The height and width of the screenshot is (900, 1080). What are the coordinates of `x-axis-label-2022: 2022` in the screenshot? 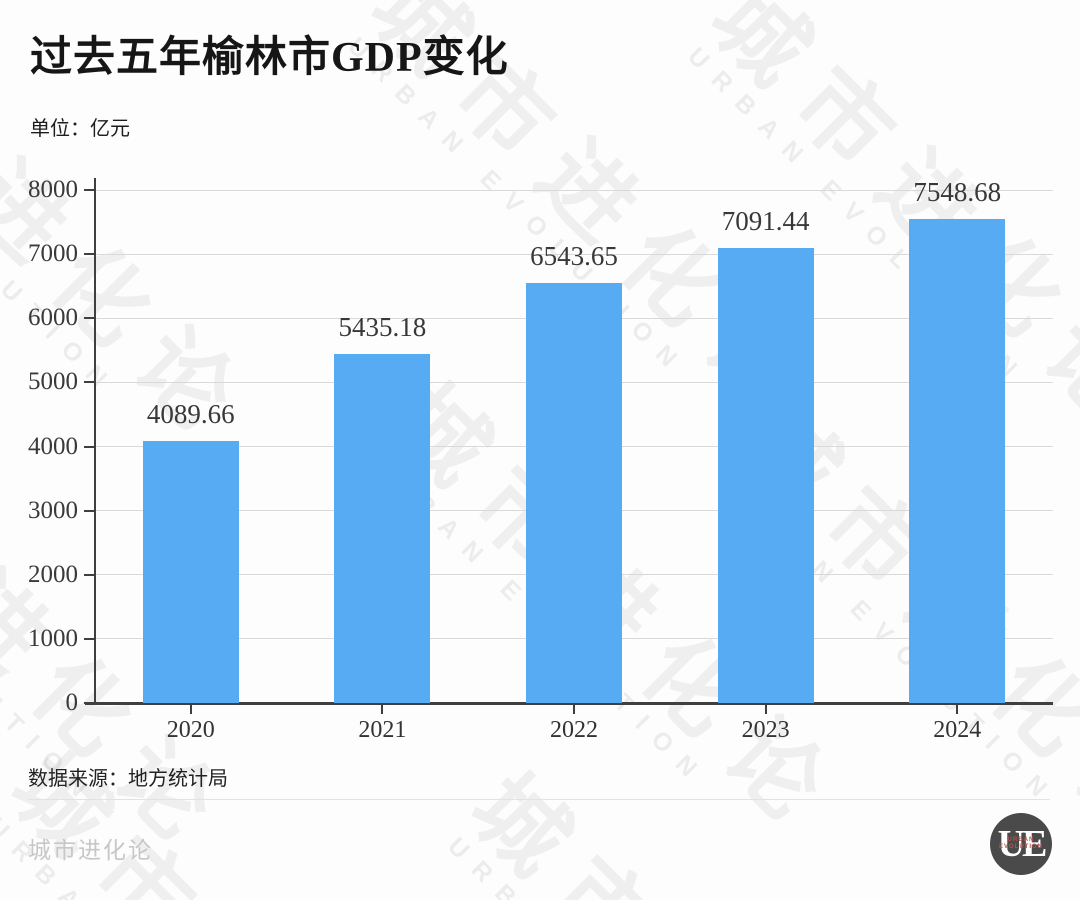 It's located at (574, 730).